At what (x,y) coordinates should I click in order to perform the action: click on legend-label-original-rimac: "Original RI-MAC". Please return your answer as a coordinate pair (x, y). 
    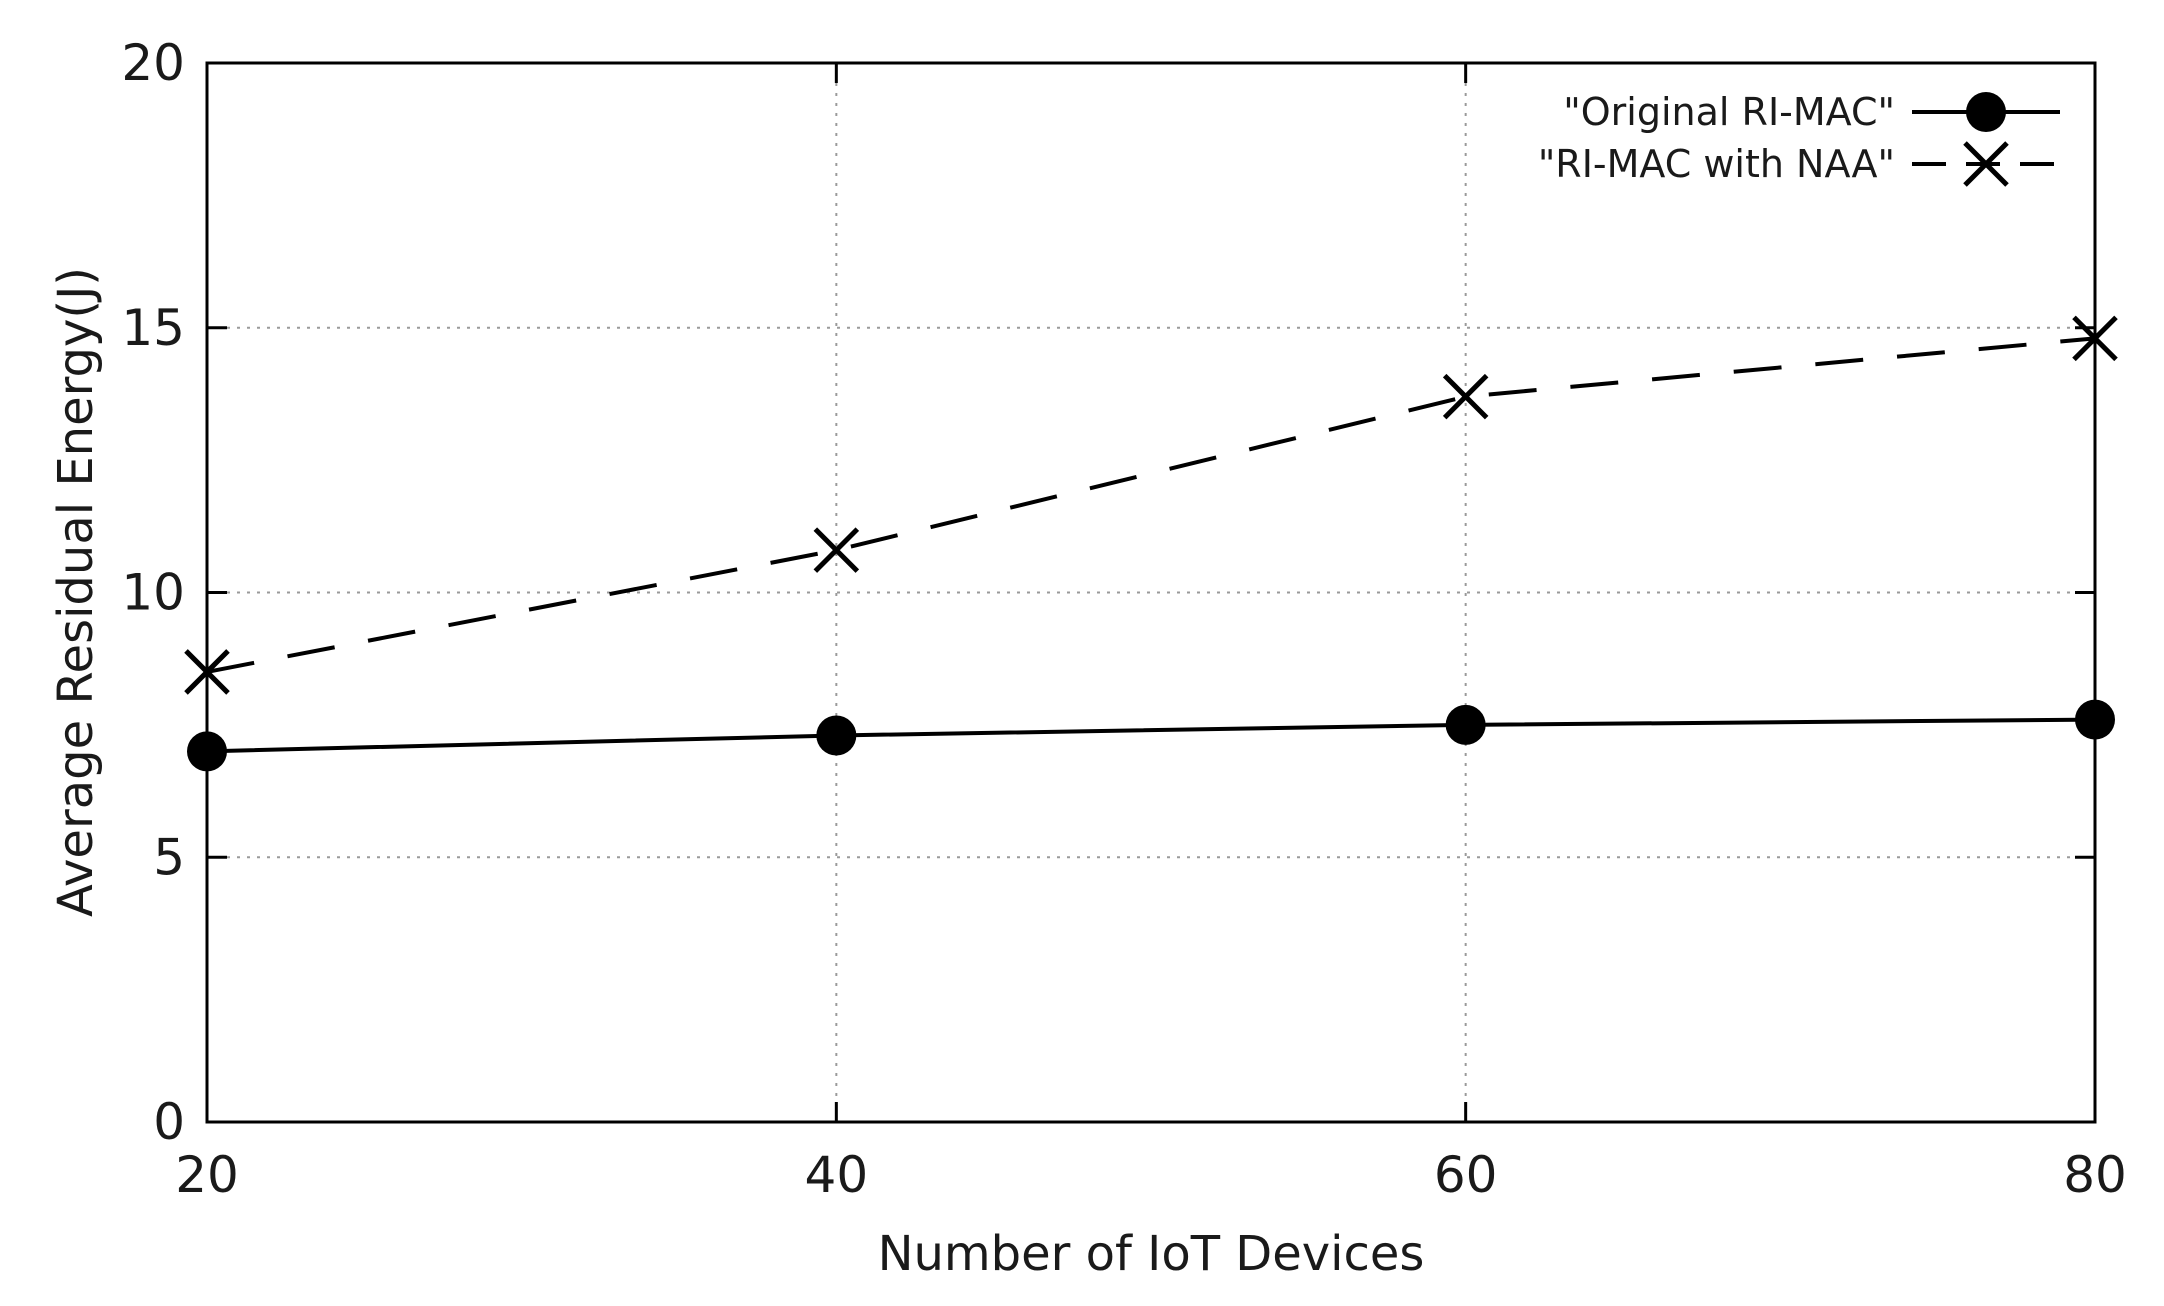
    Looking at the image, I should click on (1729, 112).